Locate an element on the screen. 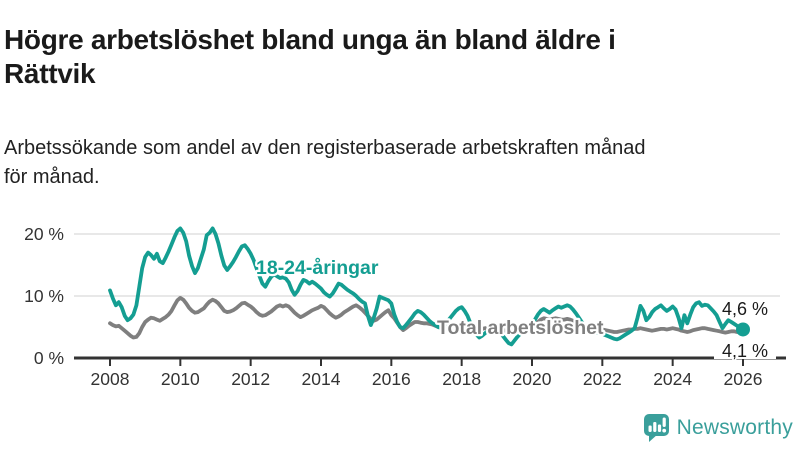 Image resolution: width=800 pixels, height=450 pixels. x-tick-label: 2008 is located at coordinates (110, 379).